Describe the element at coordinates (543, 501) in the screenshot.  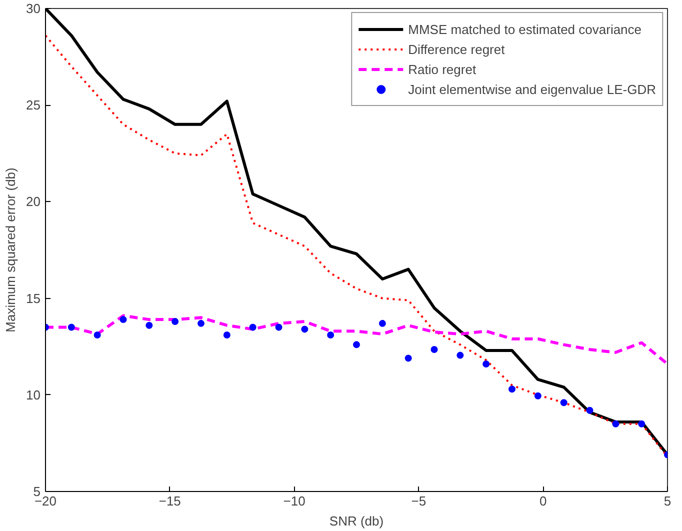
I see `x-tick-label: 0` at that location.